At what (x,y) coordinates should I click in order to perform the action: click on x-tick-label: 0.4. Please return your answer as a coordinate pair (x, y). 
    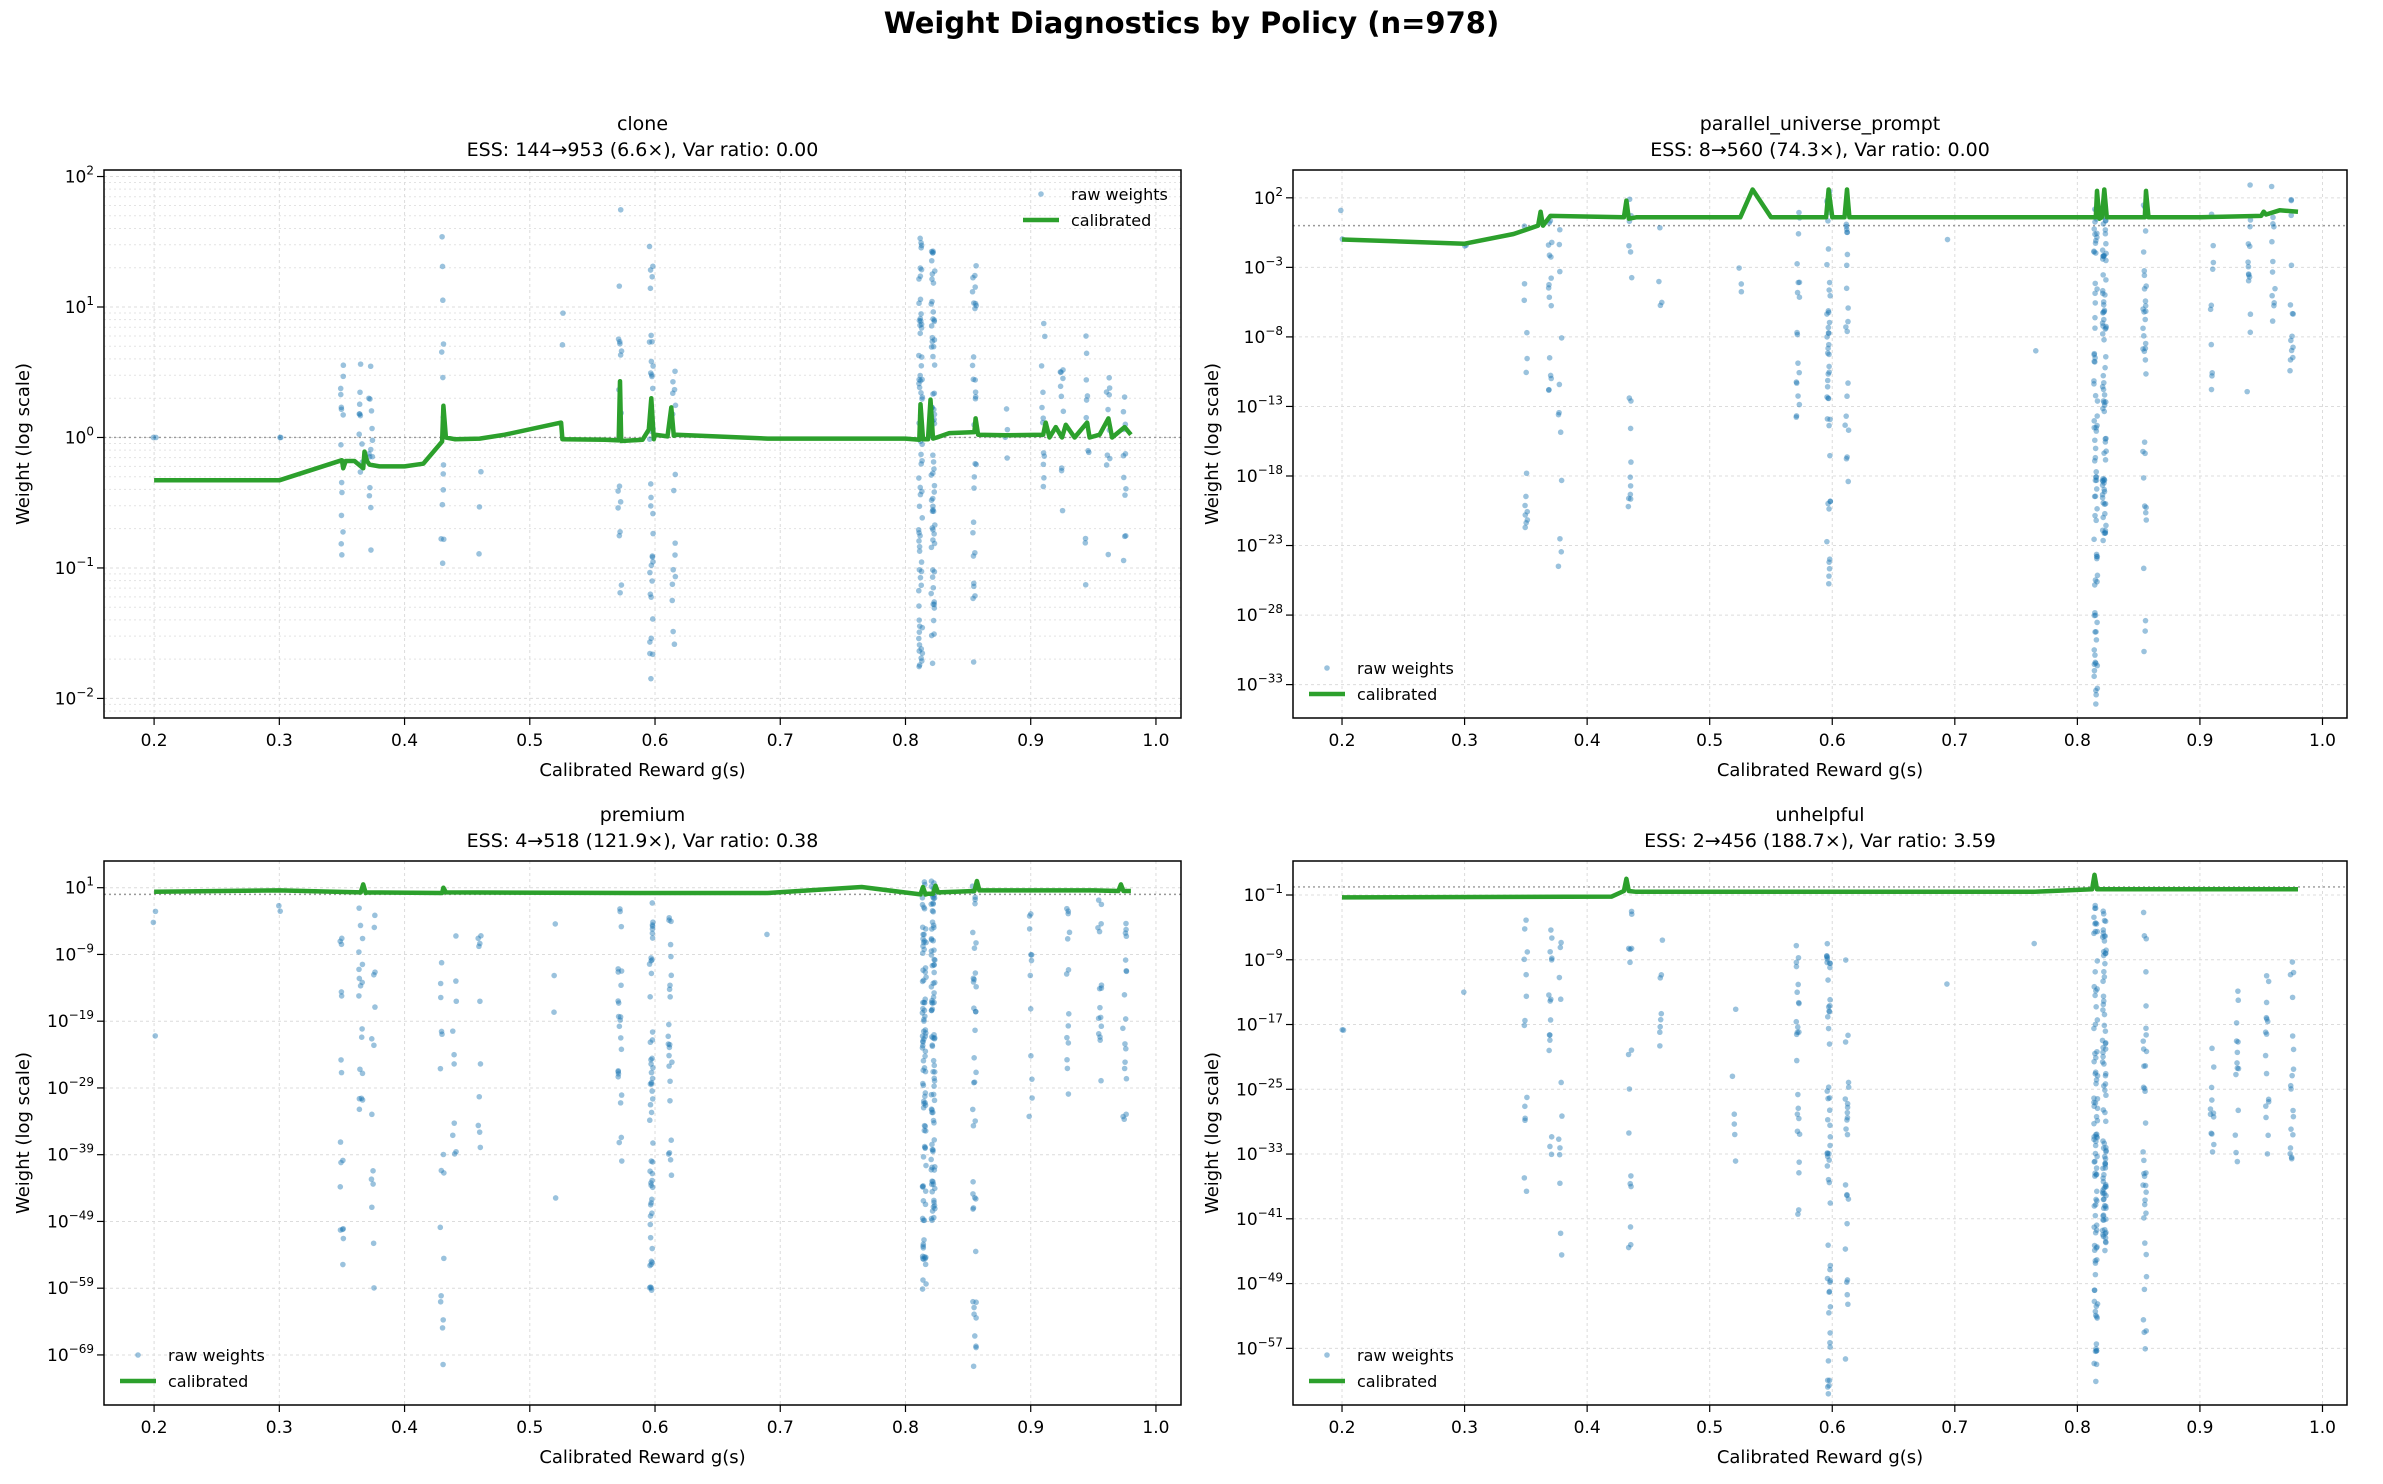
    Looking at the image, I should click on (1587, 741).